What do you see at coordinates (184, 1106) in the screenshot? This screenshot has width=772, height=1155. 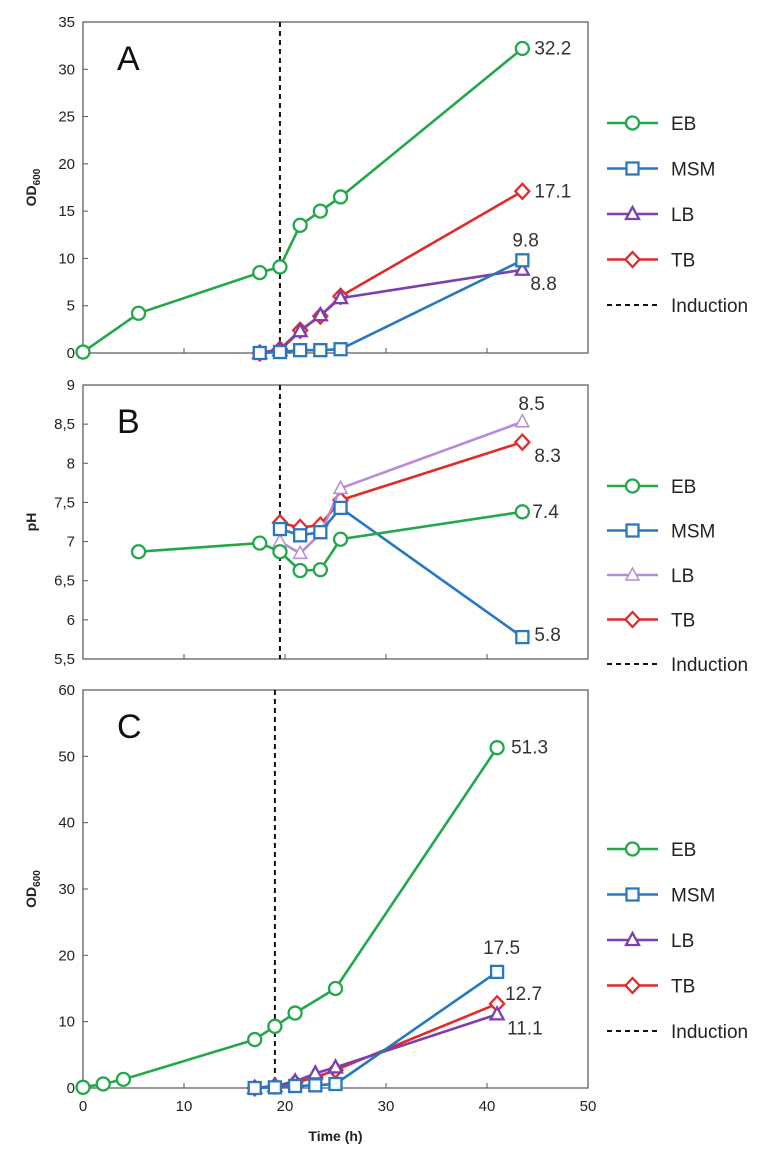 I see `x-tick-label: 10` at bounding box center [184, 1106].